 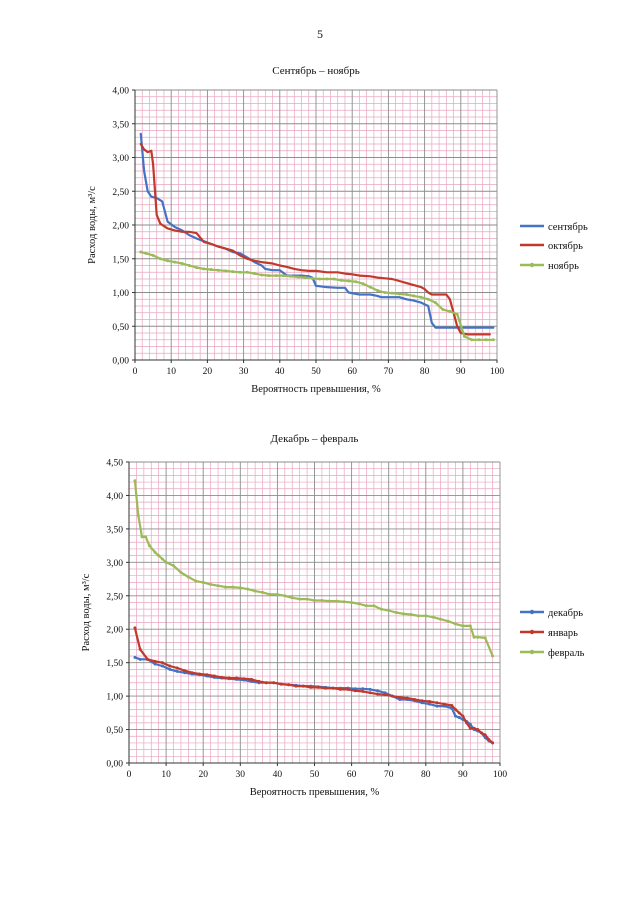 What do you see at coordinates (461, 372) in the screenshot?
I see `x-tick-label: 90` at bounding box center [461, 372].